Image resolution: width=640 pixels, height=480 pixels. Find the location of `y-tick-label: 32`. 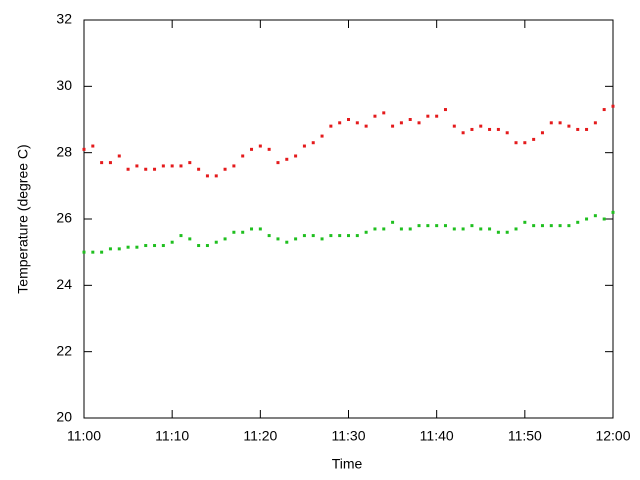

y-tick-label: 32 is located at coordinates (64, 19).